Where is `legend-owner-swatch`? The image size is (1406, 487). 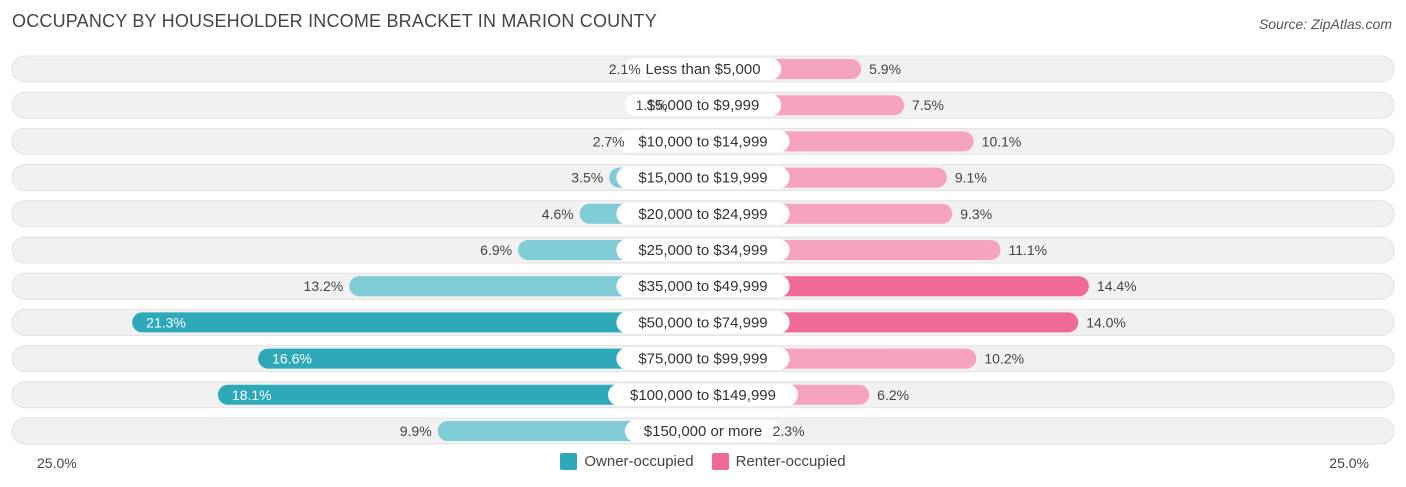
legend-owner-swatch is located at coordinates (569, 461).